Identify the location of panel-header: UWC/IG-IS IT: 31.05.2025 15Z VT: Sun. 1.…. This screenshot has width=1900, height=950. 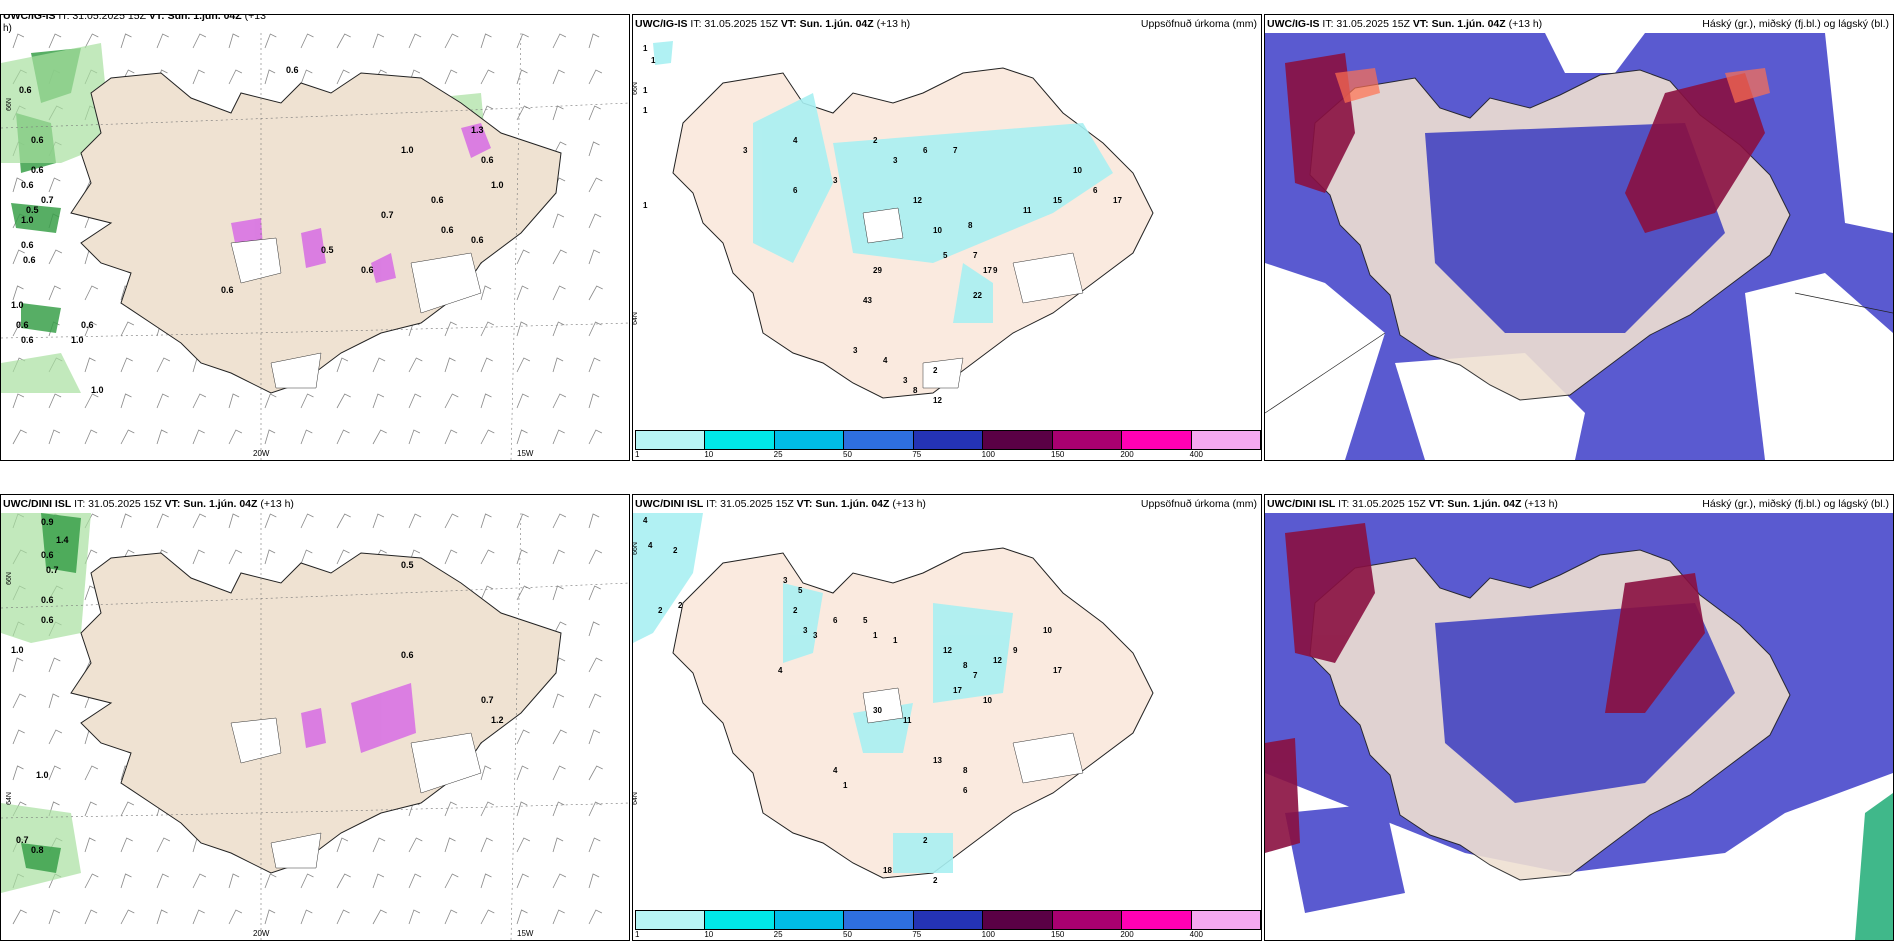
(947, 25).